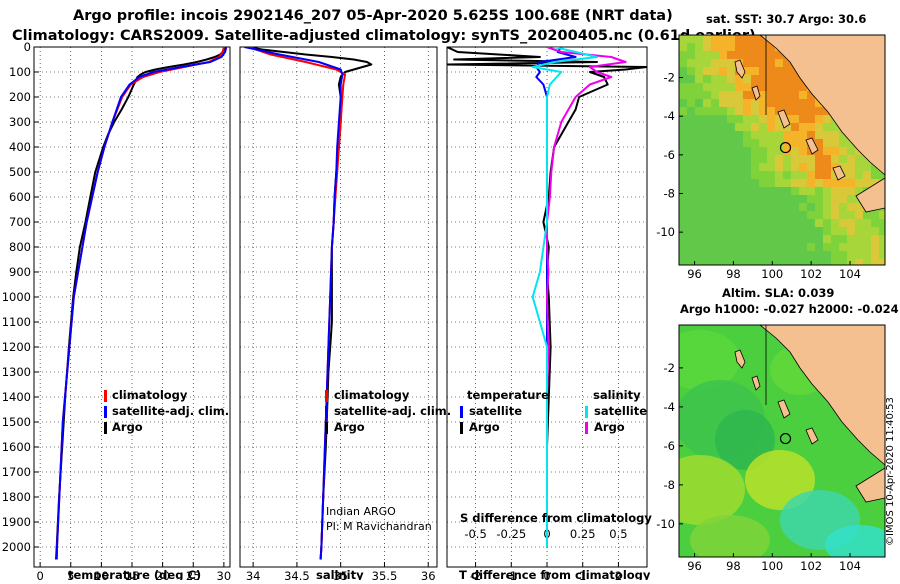 The image size is (900, 584). What do you see at coordinates (730, 536) in the screenshot?
I see `sla-field-blob` at bounding box center [730, 536].